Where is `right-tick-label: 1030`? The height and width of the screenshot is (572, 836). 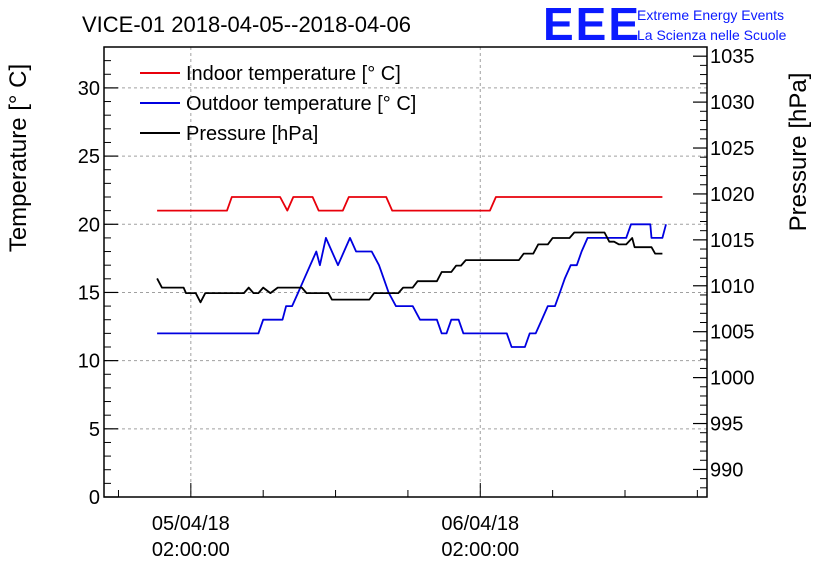
right-tick-label: 1030 is located at coordinates (732, 103).